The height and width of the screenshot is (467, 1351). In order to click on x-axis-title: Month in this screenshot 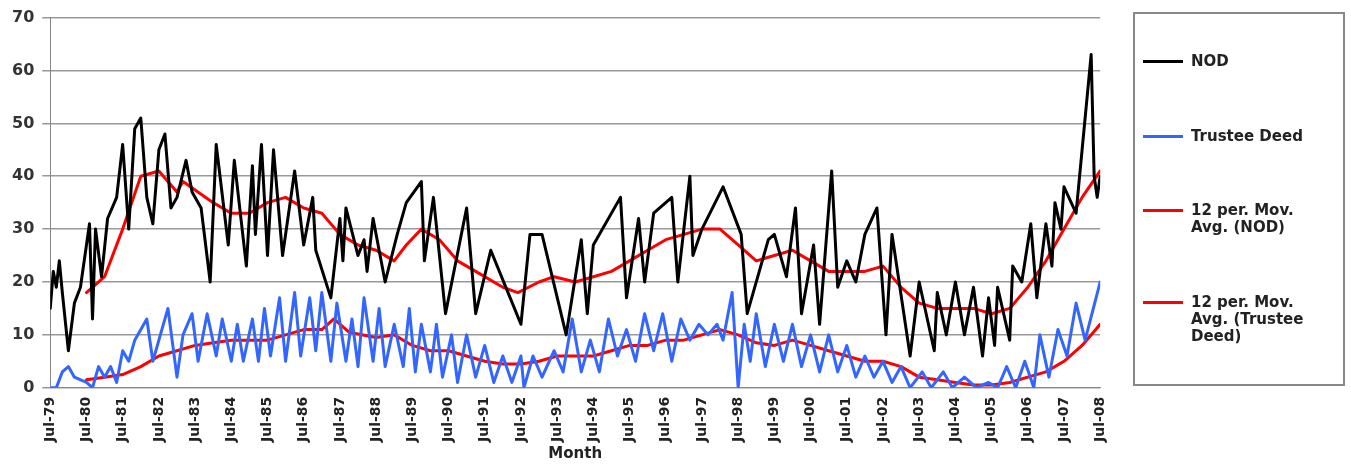, I will do `click(575, 452)`.